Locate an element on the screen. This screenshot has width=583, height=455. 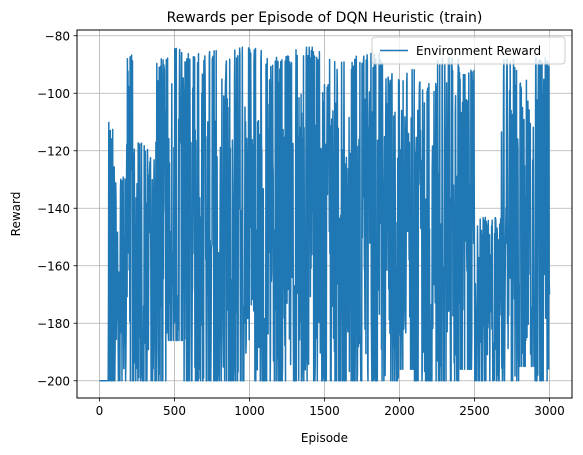
x-tick-label: 2500 is located at coordinates (474, 411).